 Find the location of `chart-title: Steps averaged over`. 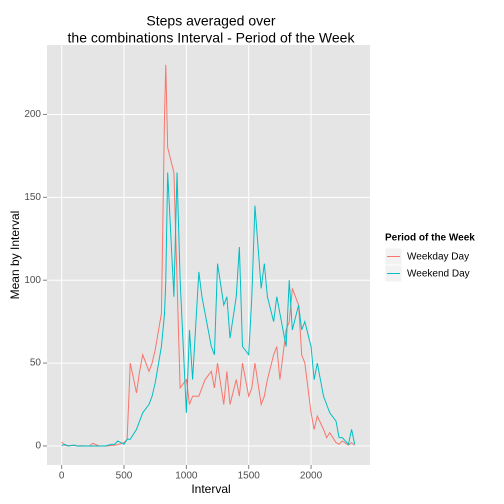

chart-title: Steps averaged over is located at coordinates (211, 21).